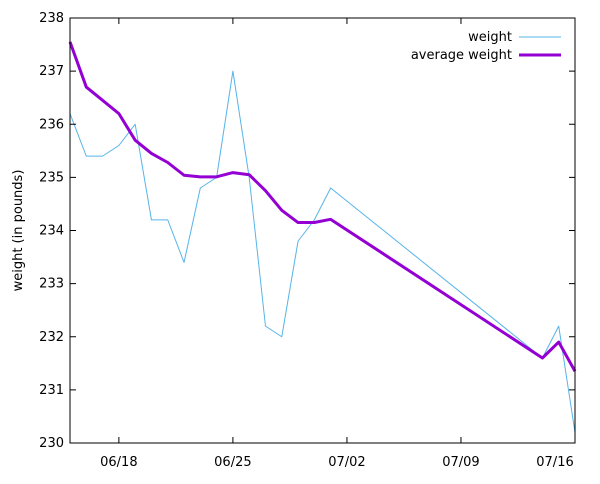 The image size is (600, 484). I want to click on x-tick-label: 07/02, so click(346, 462).